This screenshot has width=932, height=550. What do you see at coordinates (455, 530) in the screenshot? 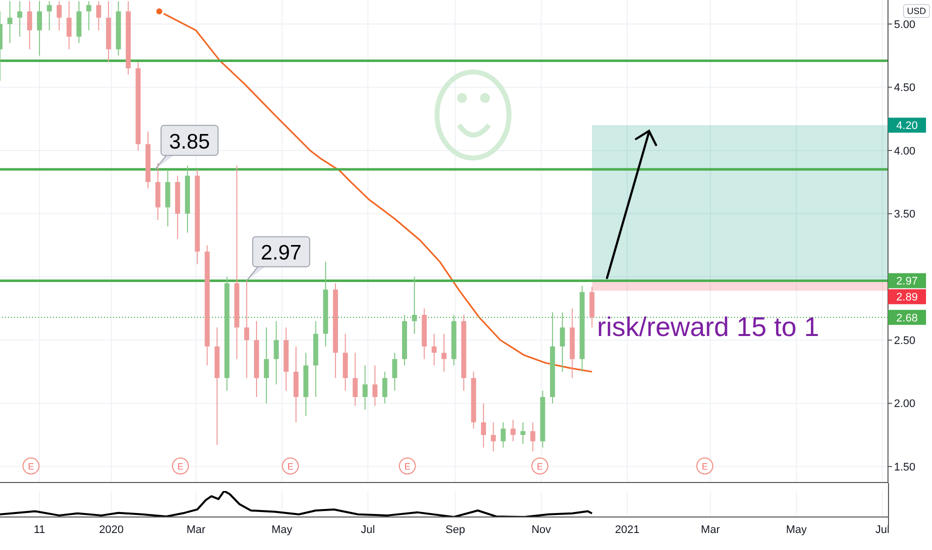
I see `x-tick-label: Sep` at bounding box center [455, 530].